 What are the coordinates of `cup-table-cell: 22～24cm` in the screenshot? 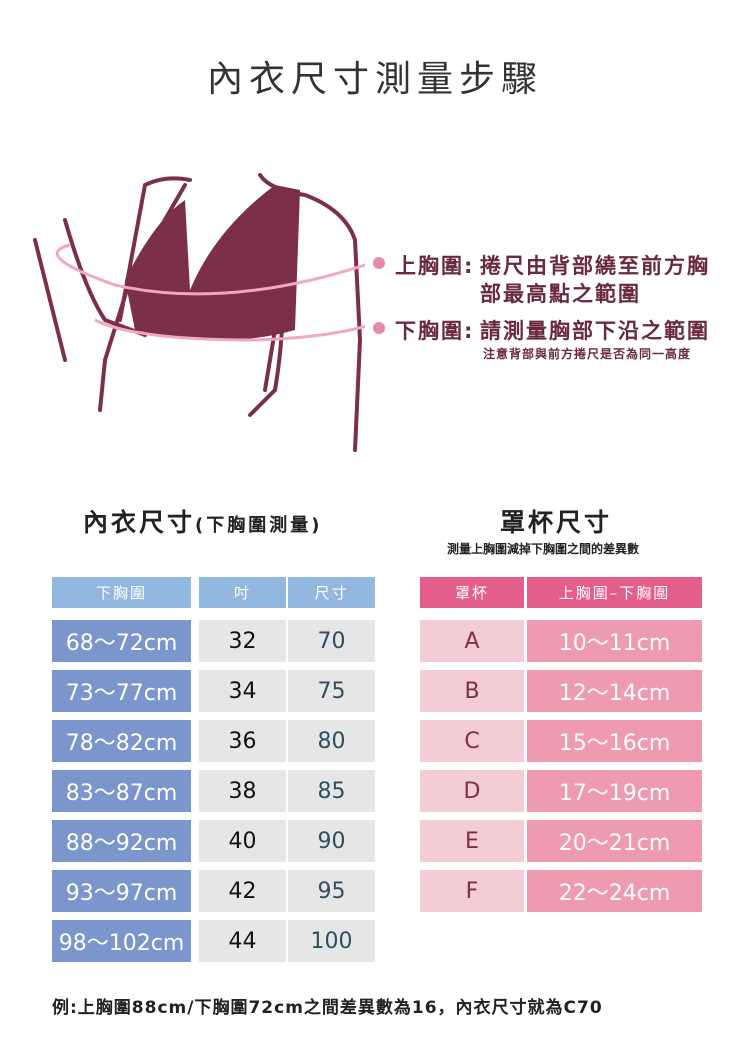 It's located at (614, 891).